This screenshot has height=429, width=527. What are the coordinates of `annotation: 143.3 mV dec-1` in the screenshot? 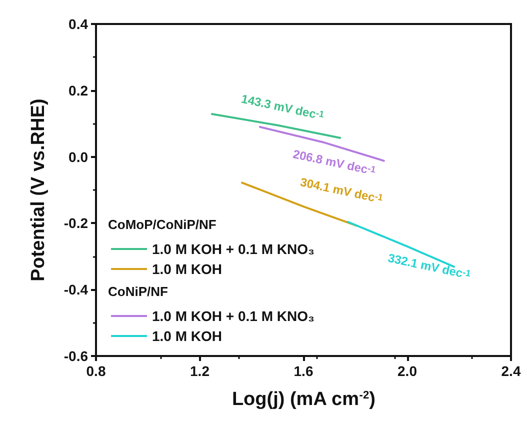 It's located at (283, 107).